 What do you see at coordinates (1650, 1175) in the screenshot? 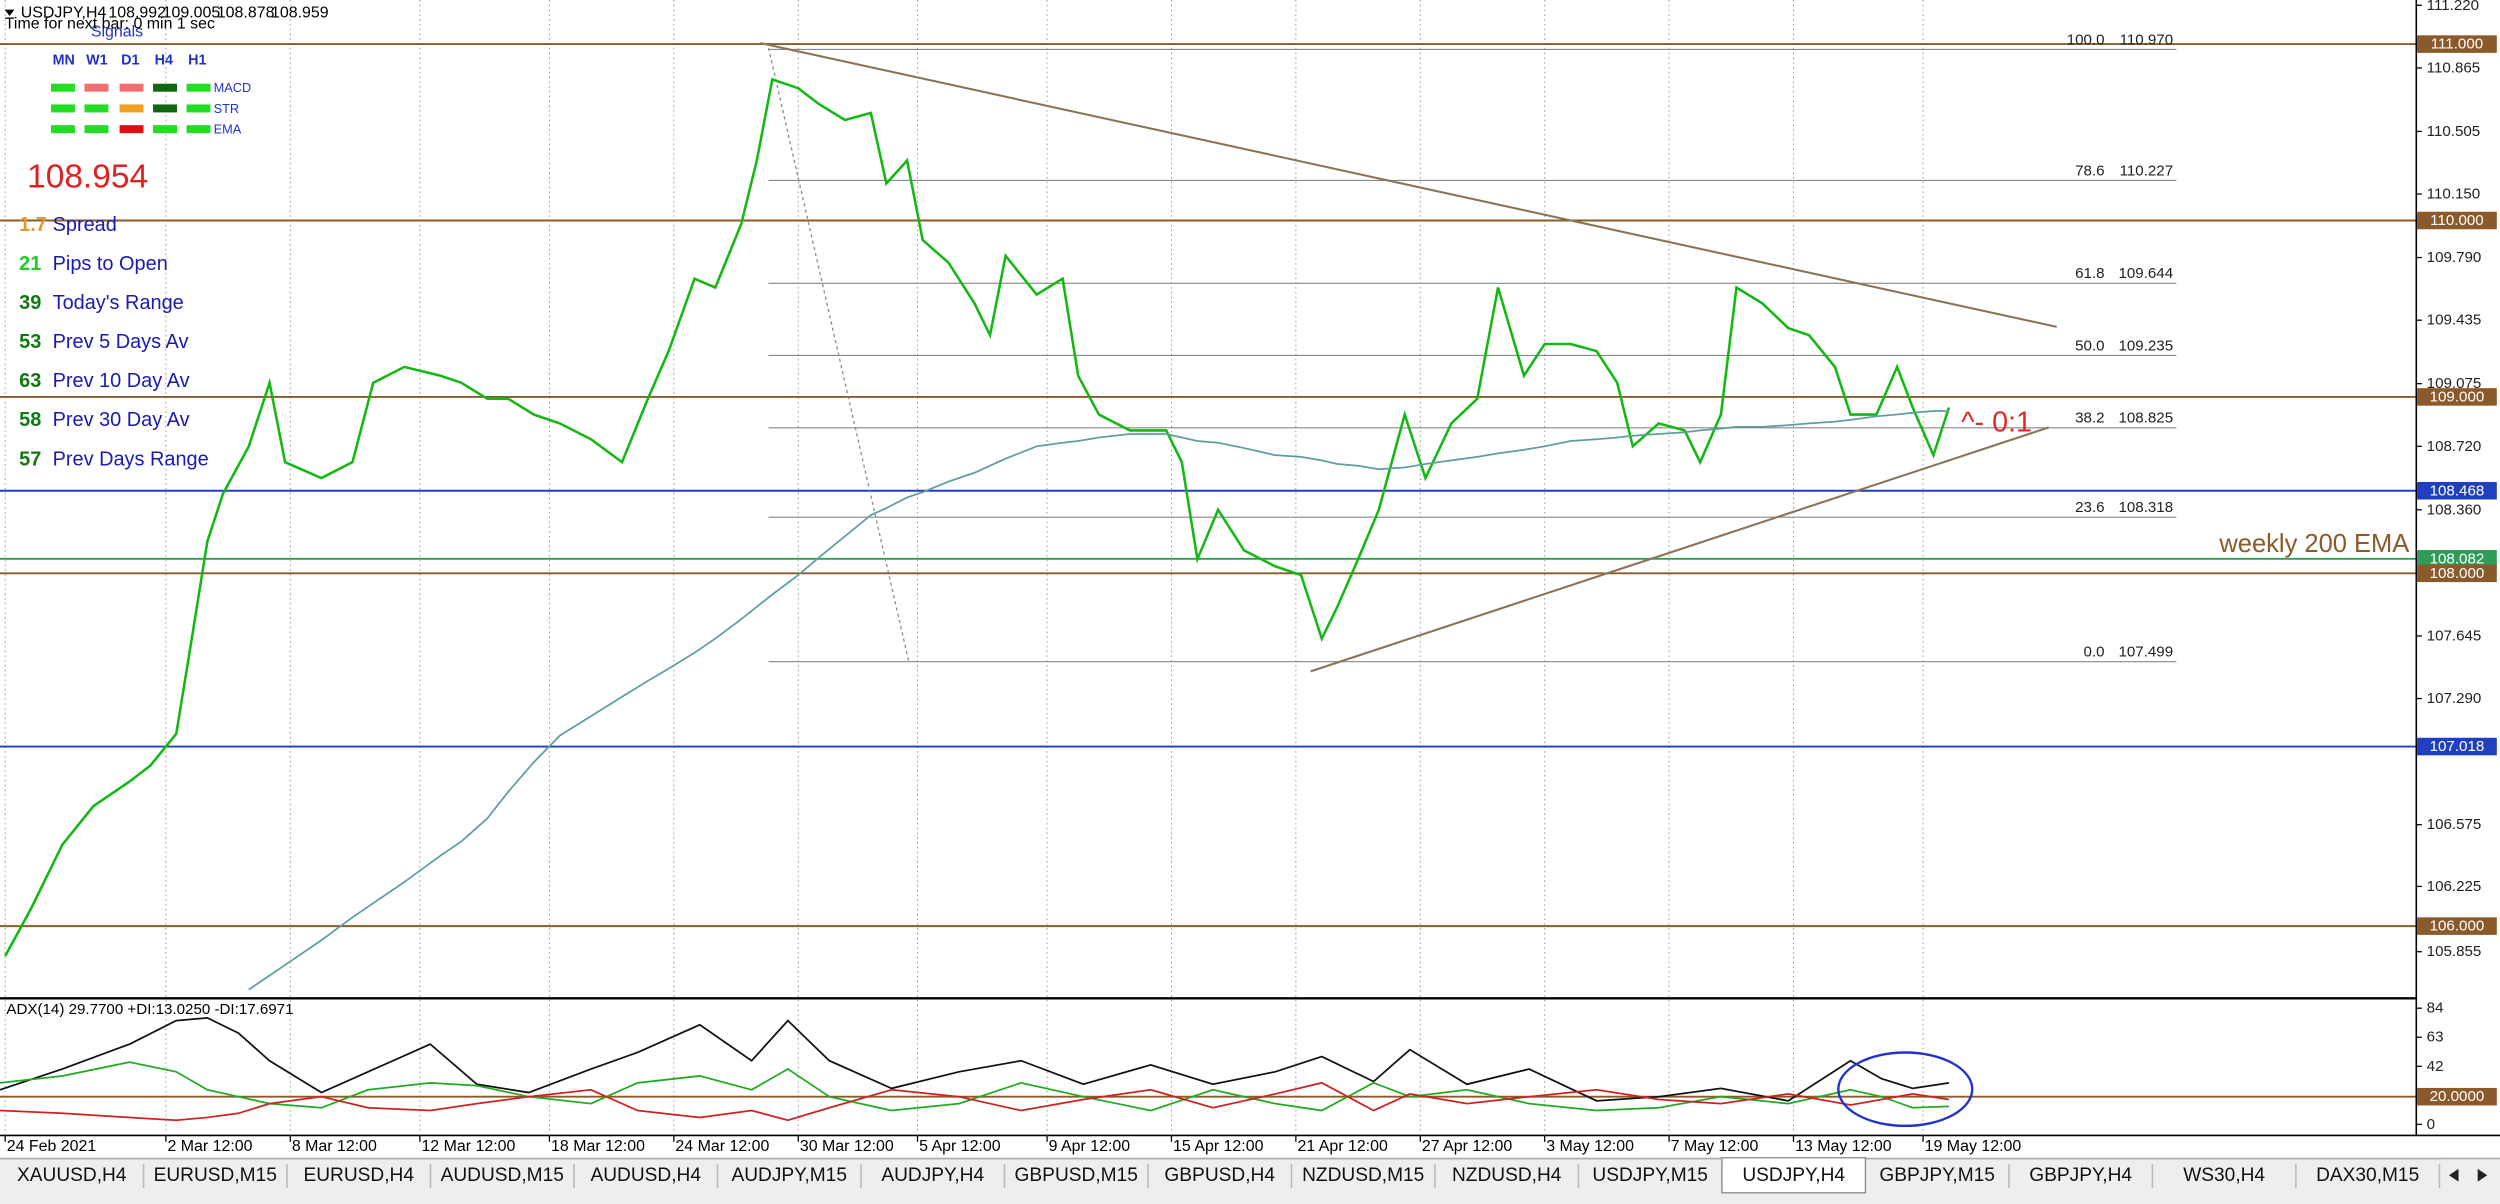
I see `tab: USDJPY,M15` at bounding box center [1650, 1175].